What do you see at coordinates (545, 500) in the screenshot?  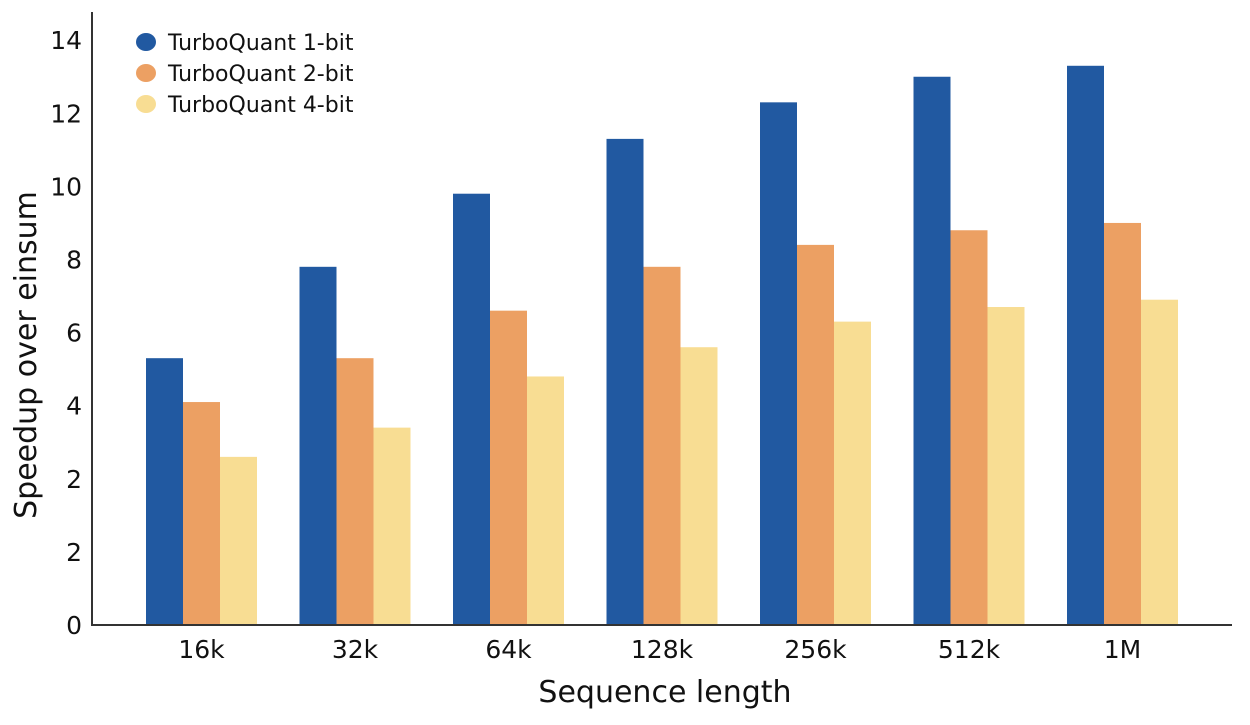 I see `bar-3-64k` at bounding box center [545, 500].